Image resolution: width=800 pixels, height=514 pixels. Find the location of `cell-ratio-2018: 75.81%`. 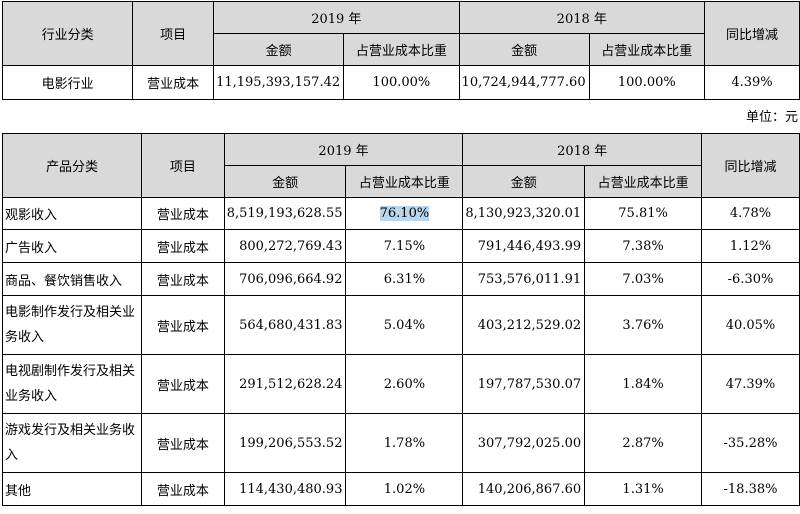

cell-ratio-2018: 75.81% is located at coordinates (643, 213).